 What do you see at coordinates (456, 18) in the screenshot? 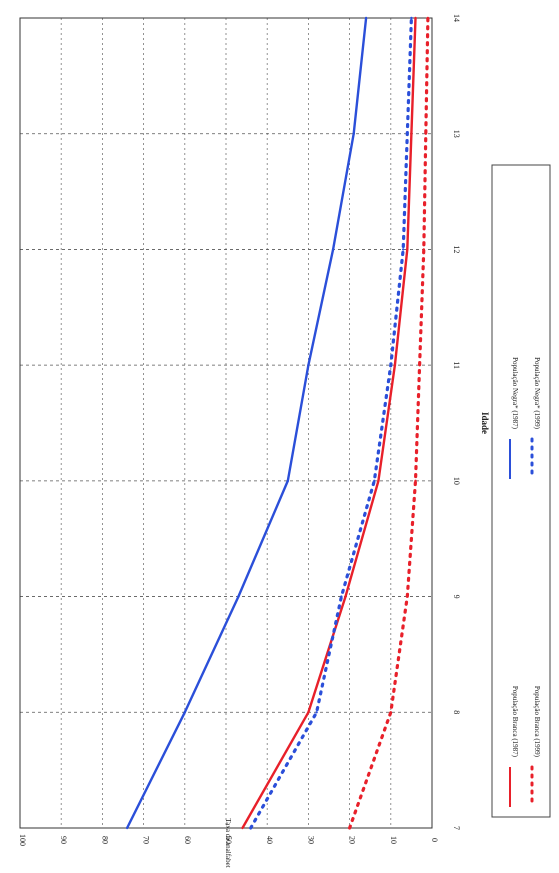
I see `x-tick-label: 14` at bounding box center [456, 18].